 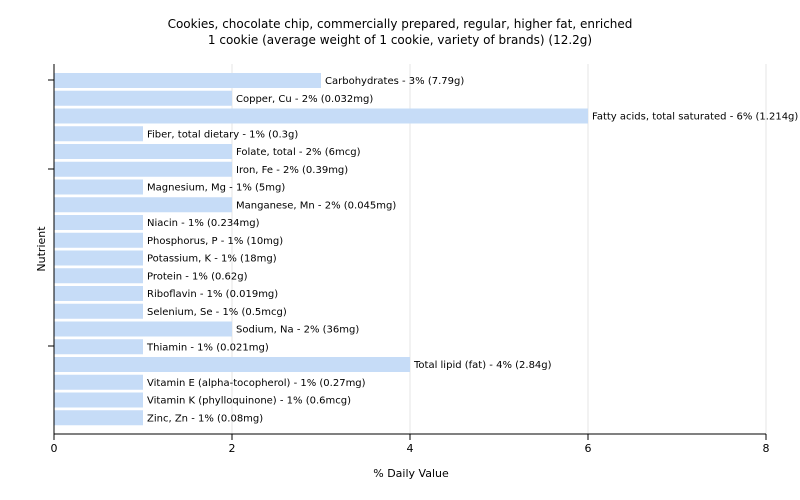 What do you see at coordinates (249, 401) in the screenshot?
I see `bar-label: Vitamin K (phylloquinone) - 1% (0.6mcg)` at bounding box center [249, 401].